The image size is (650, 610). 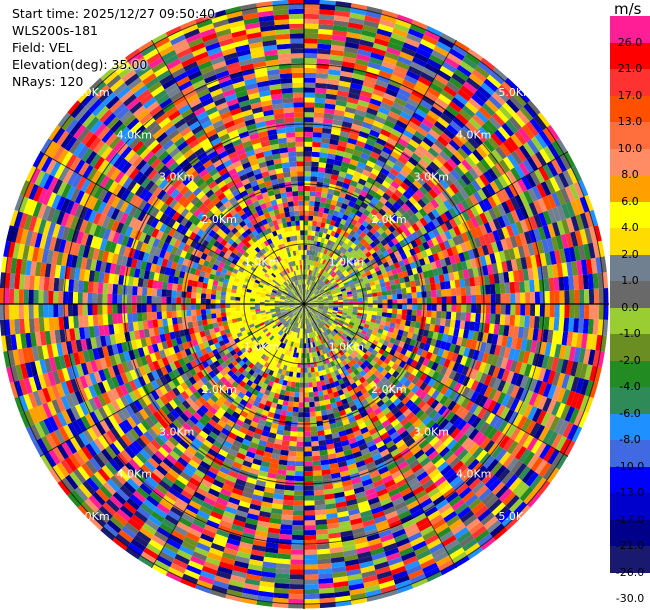 What do you see at coordinates (630, 598) in the screenshot?
I see `colorbar-tick-label: -30.0` at bounding box center [630, 598].